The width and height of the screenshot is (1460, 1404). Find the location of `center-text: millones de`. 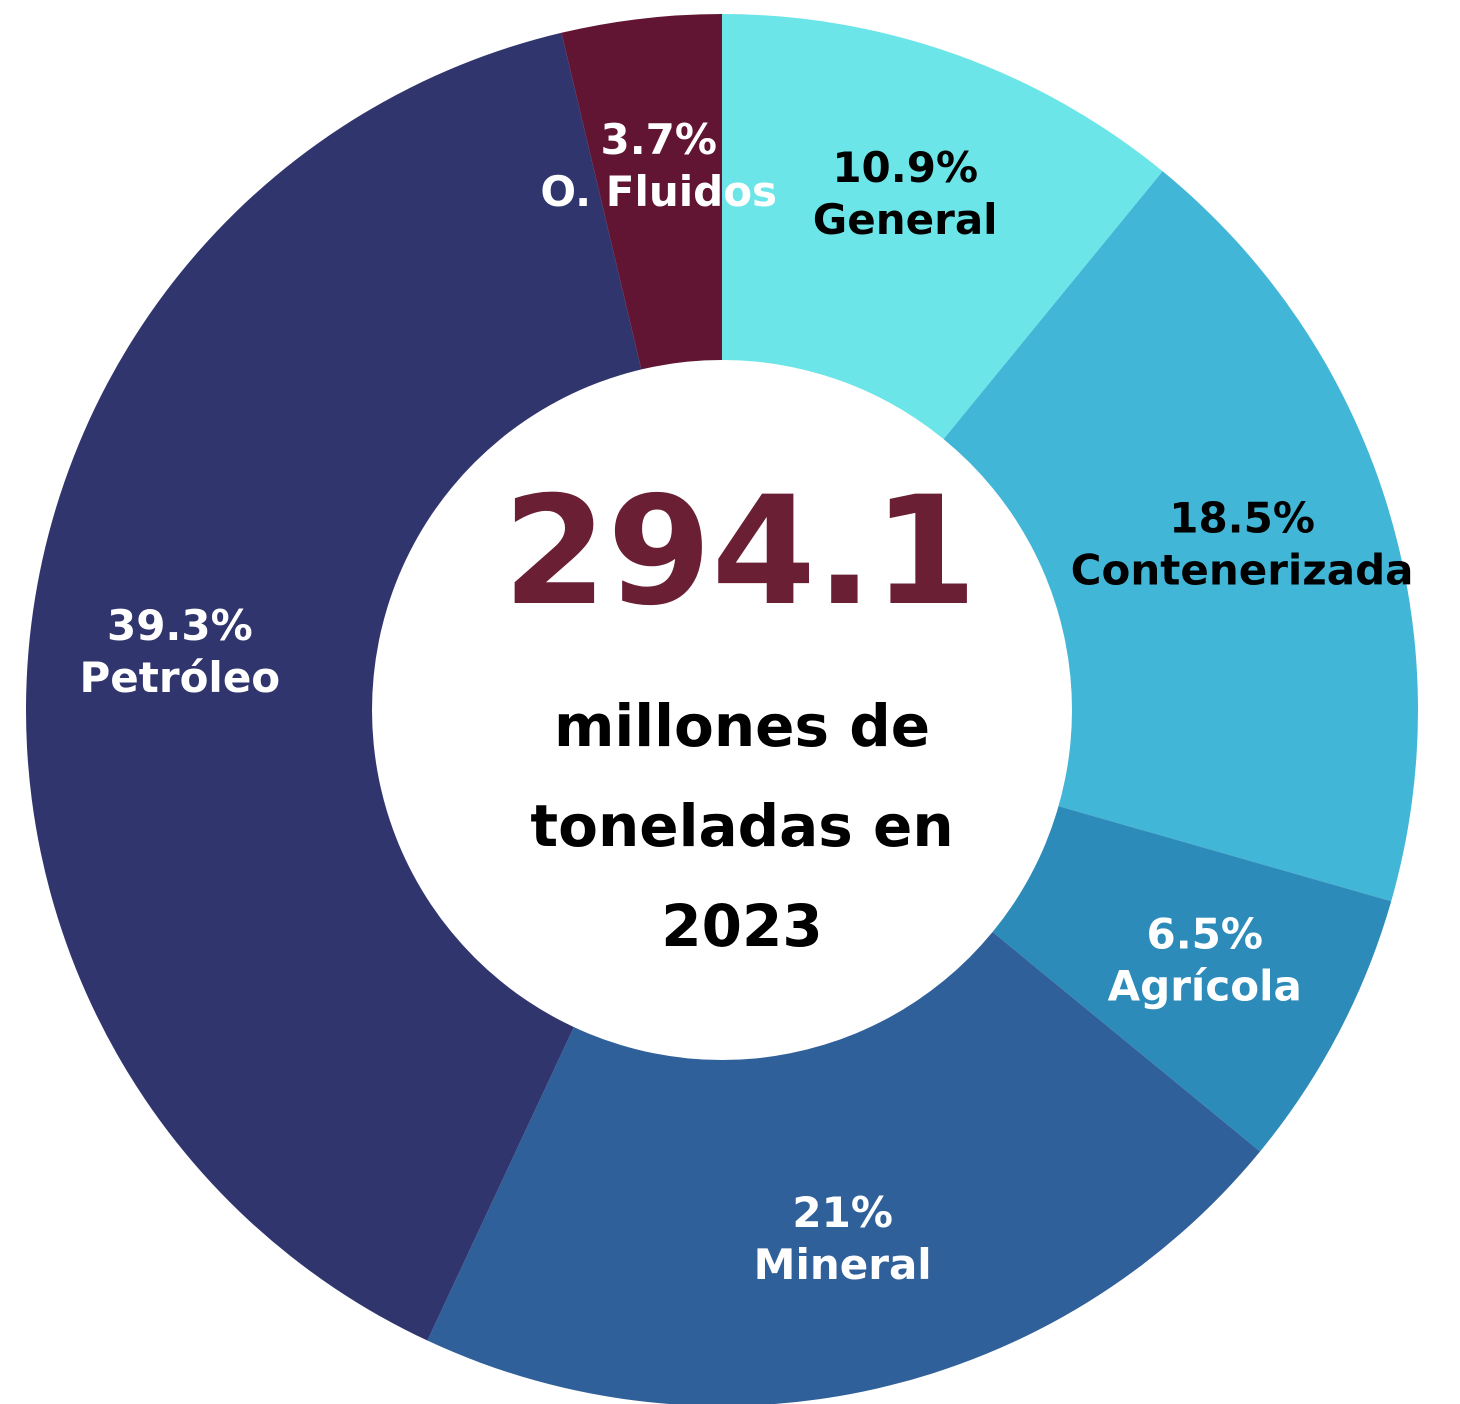

center-text: millones de is located at coordinates (742, 726).